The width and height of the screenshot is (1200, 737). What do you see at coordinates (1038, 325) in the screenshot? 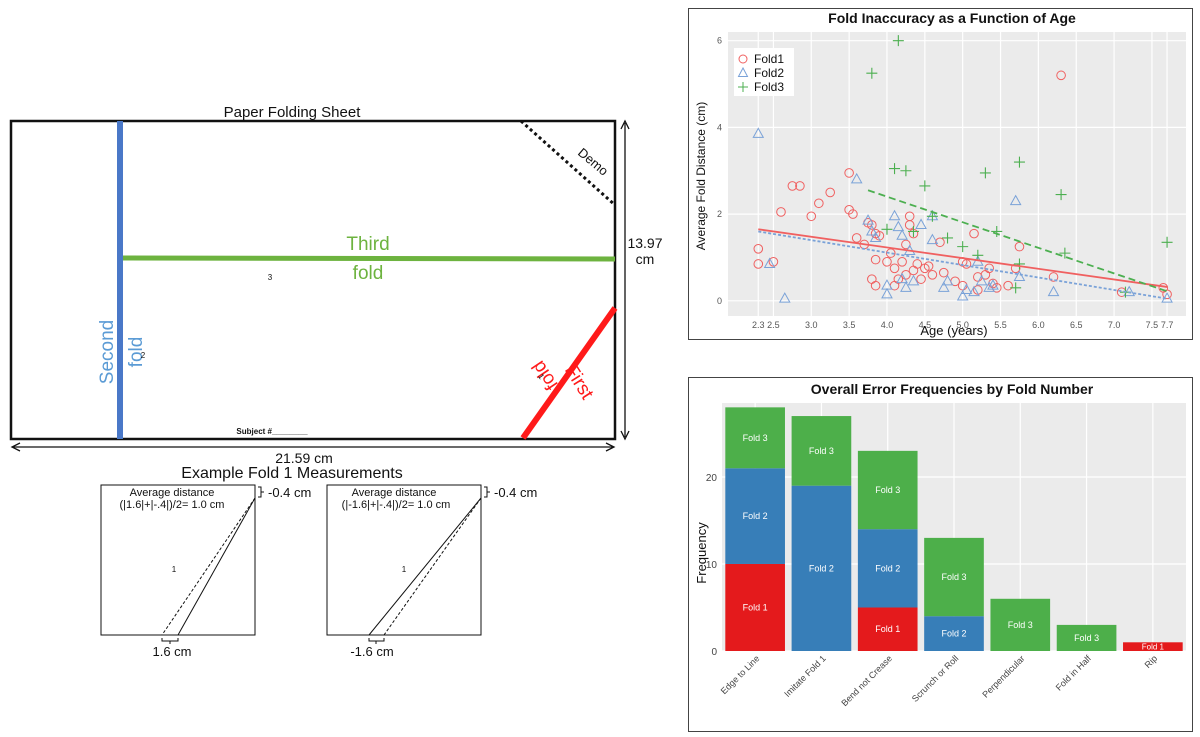
I see `scatter-xtick-label: 6.0` at bounding box center [1038, 325].